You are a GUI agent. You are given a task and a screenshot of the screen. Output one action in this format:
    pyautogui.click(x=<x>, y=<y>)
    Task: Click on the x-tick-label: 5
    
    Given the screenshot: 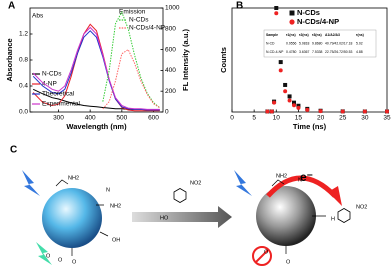 What is the action you would take?
    pyautogui.click(x=254, y=118)
    